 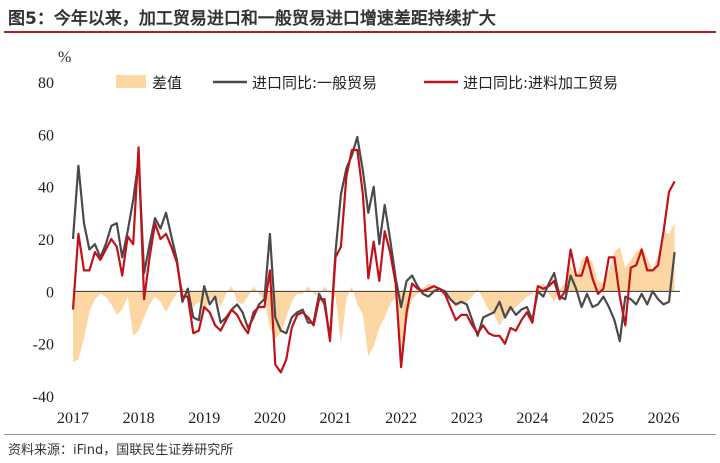 What do you see at coordinates (64, 57) in the screenshot?
I see `y-axis-unit: %` at bounding box center [64, 57].